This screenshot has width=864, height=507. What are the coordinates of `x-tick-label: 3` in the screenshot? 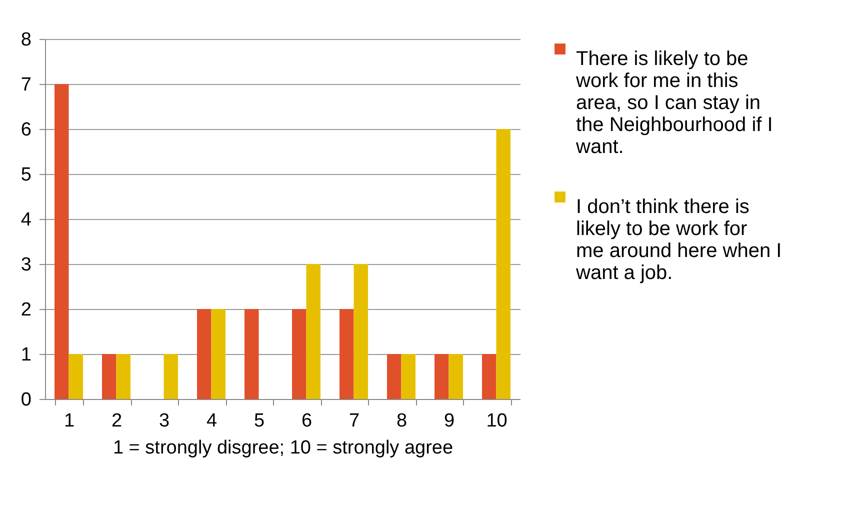 It's located at (164, 421).